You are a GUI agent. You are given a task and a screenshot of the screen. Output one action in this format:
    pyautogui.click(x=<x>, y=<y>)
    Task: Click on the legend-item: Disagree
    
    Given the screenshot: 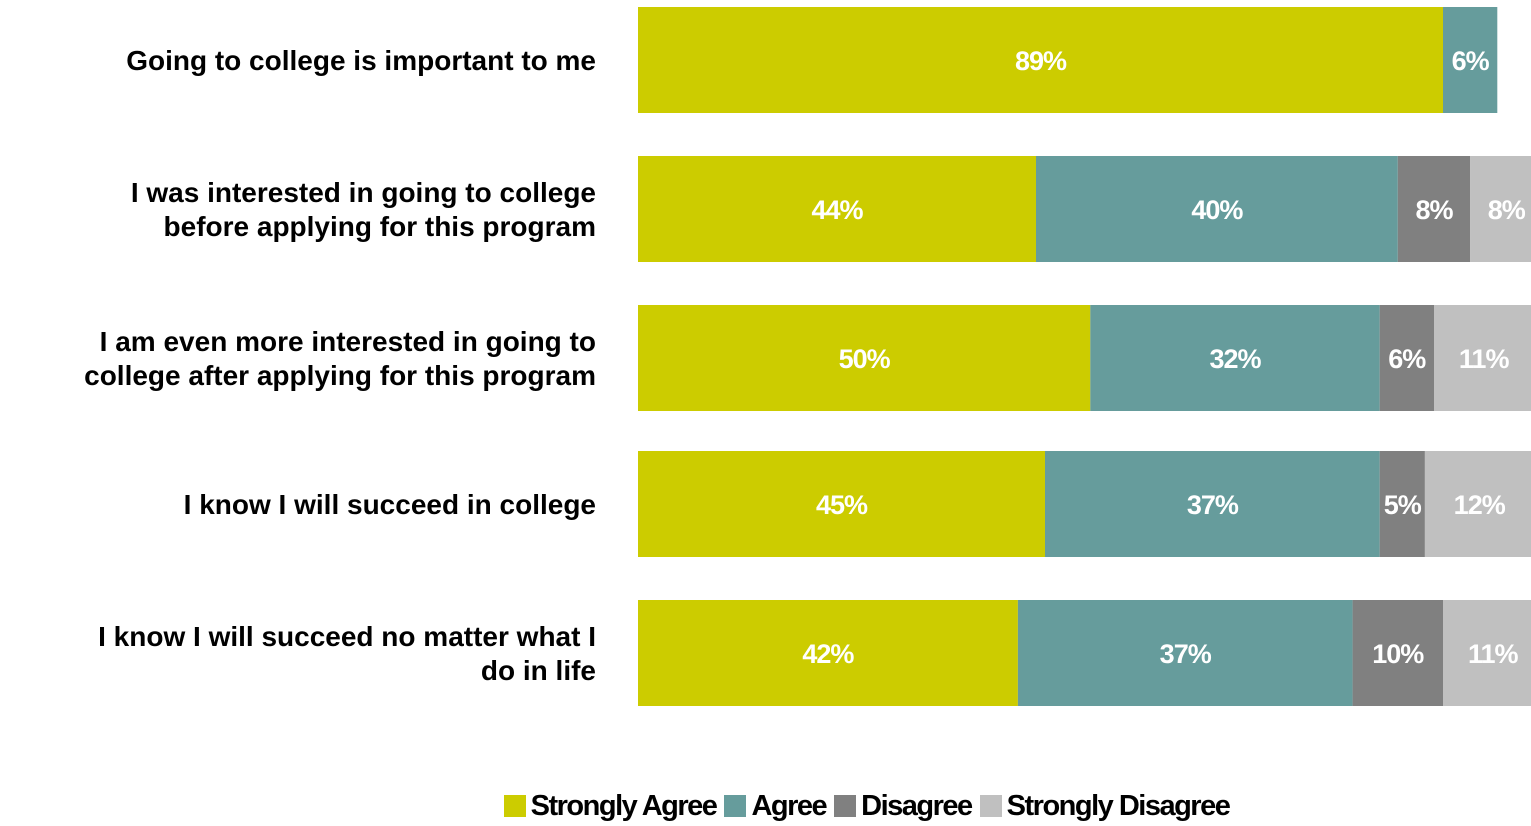 What is the action you would take?
    pyautogui.click(x=903, y=806)
    